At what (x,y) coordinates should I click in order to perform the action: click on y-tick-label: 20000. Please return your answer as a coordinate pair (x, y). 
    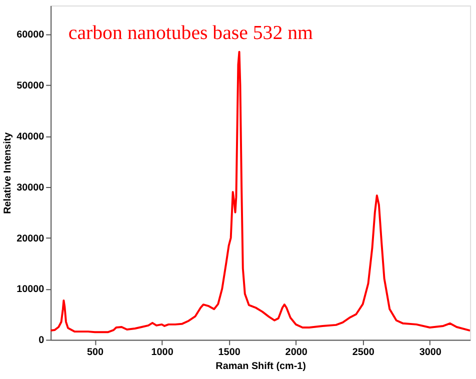
    Looking at the image, I should click on (30, 238).